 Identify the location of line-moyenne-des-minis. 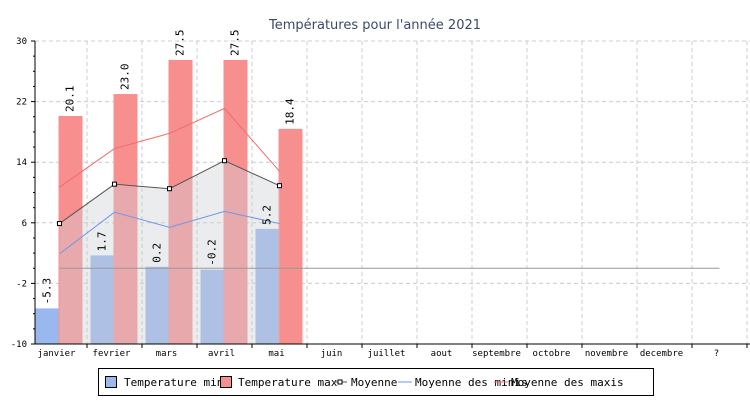
(169, 232).